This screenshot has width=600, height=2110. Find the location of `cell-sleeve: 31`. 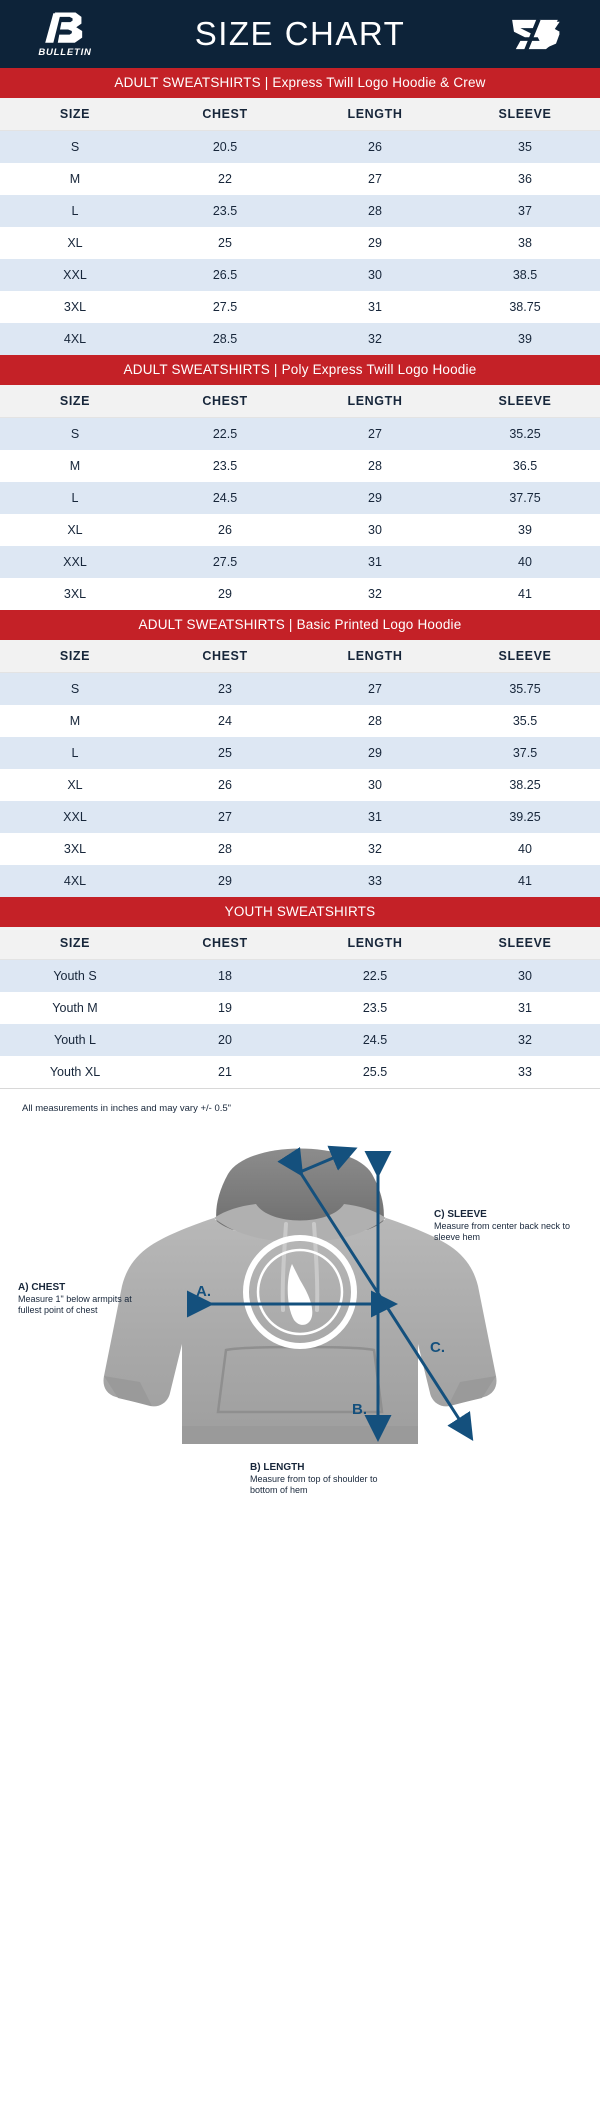

cell-sleeve: 31 is located at coordinates (525, 1008).